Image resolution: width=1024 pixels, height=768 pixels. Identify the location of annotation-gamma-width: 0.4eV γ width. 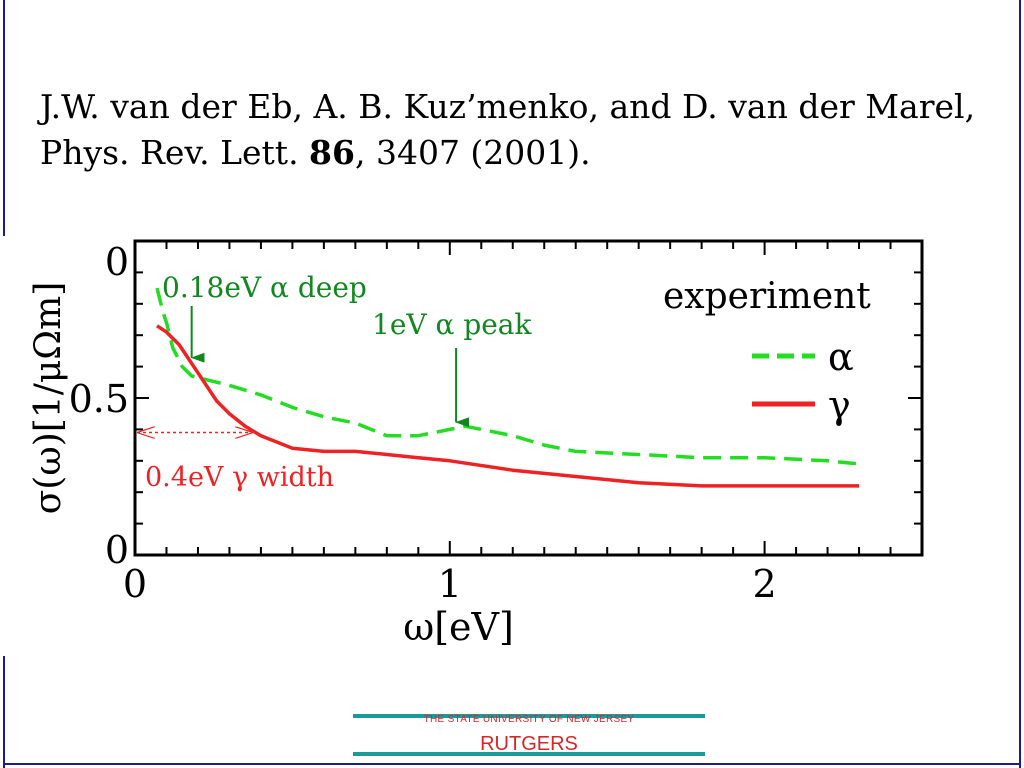
(239, 477).